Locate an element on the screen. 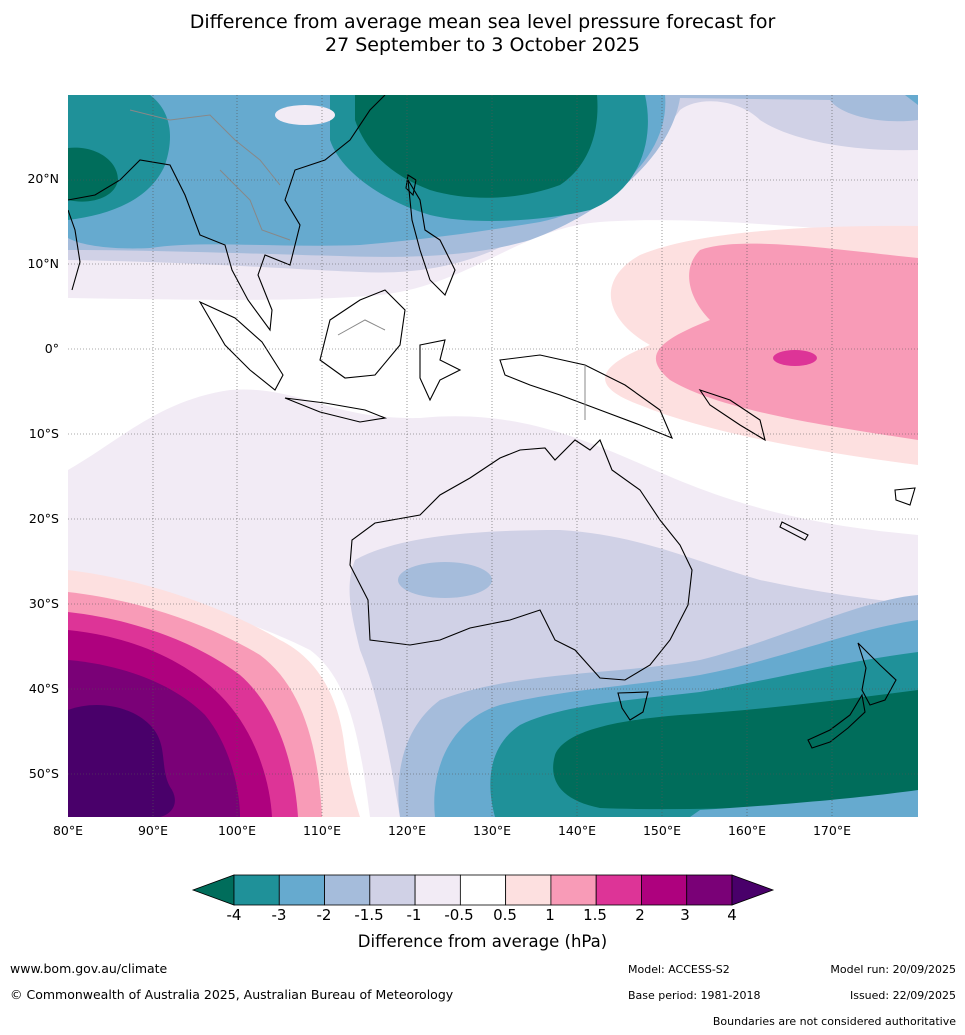  colorbar-tick-label: 3 is located at coordinates (685, 915).